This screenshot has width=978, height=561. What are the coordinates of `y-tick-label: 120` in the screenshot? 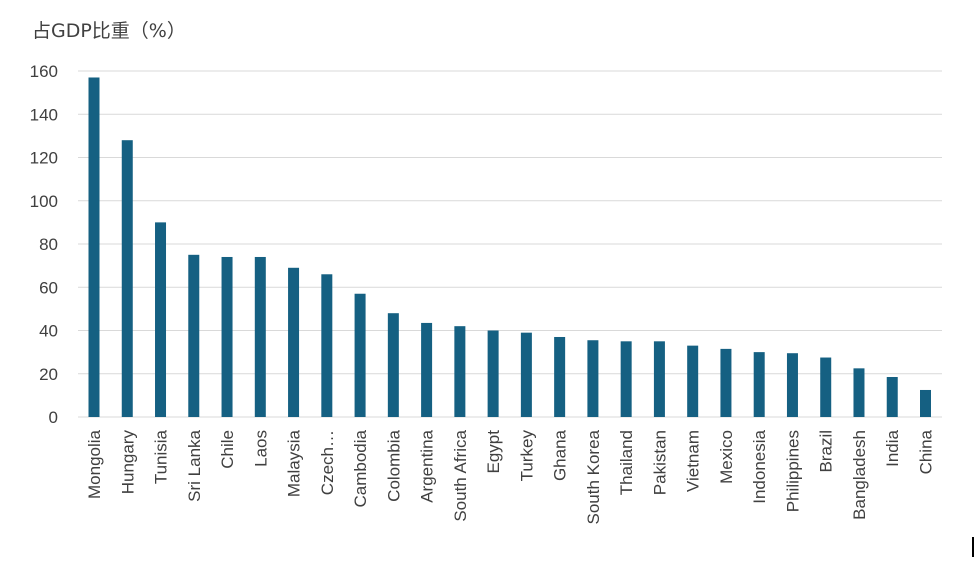 It's located at (44, 158).